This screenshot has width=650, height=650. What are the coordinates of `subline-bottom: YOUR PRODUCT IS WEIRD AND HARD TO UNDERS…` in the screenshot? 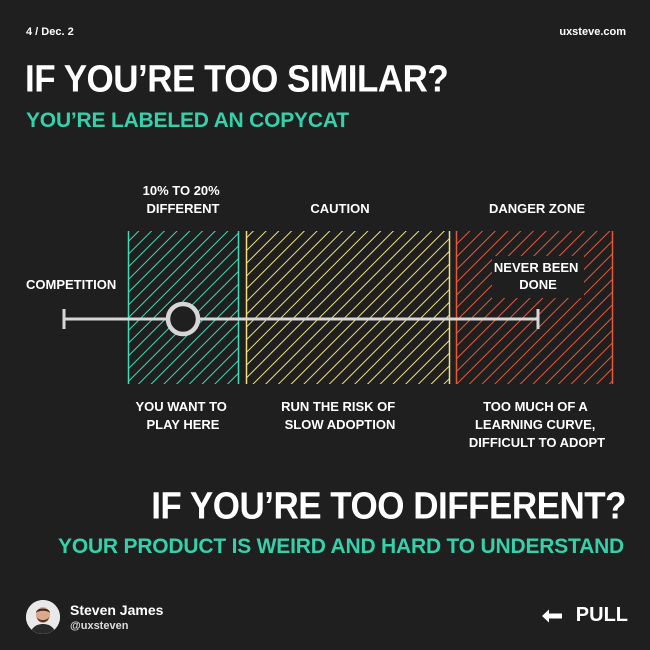 It's located at (341, 546).